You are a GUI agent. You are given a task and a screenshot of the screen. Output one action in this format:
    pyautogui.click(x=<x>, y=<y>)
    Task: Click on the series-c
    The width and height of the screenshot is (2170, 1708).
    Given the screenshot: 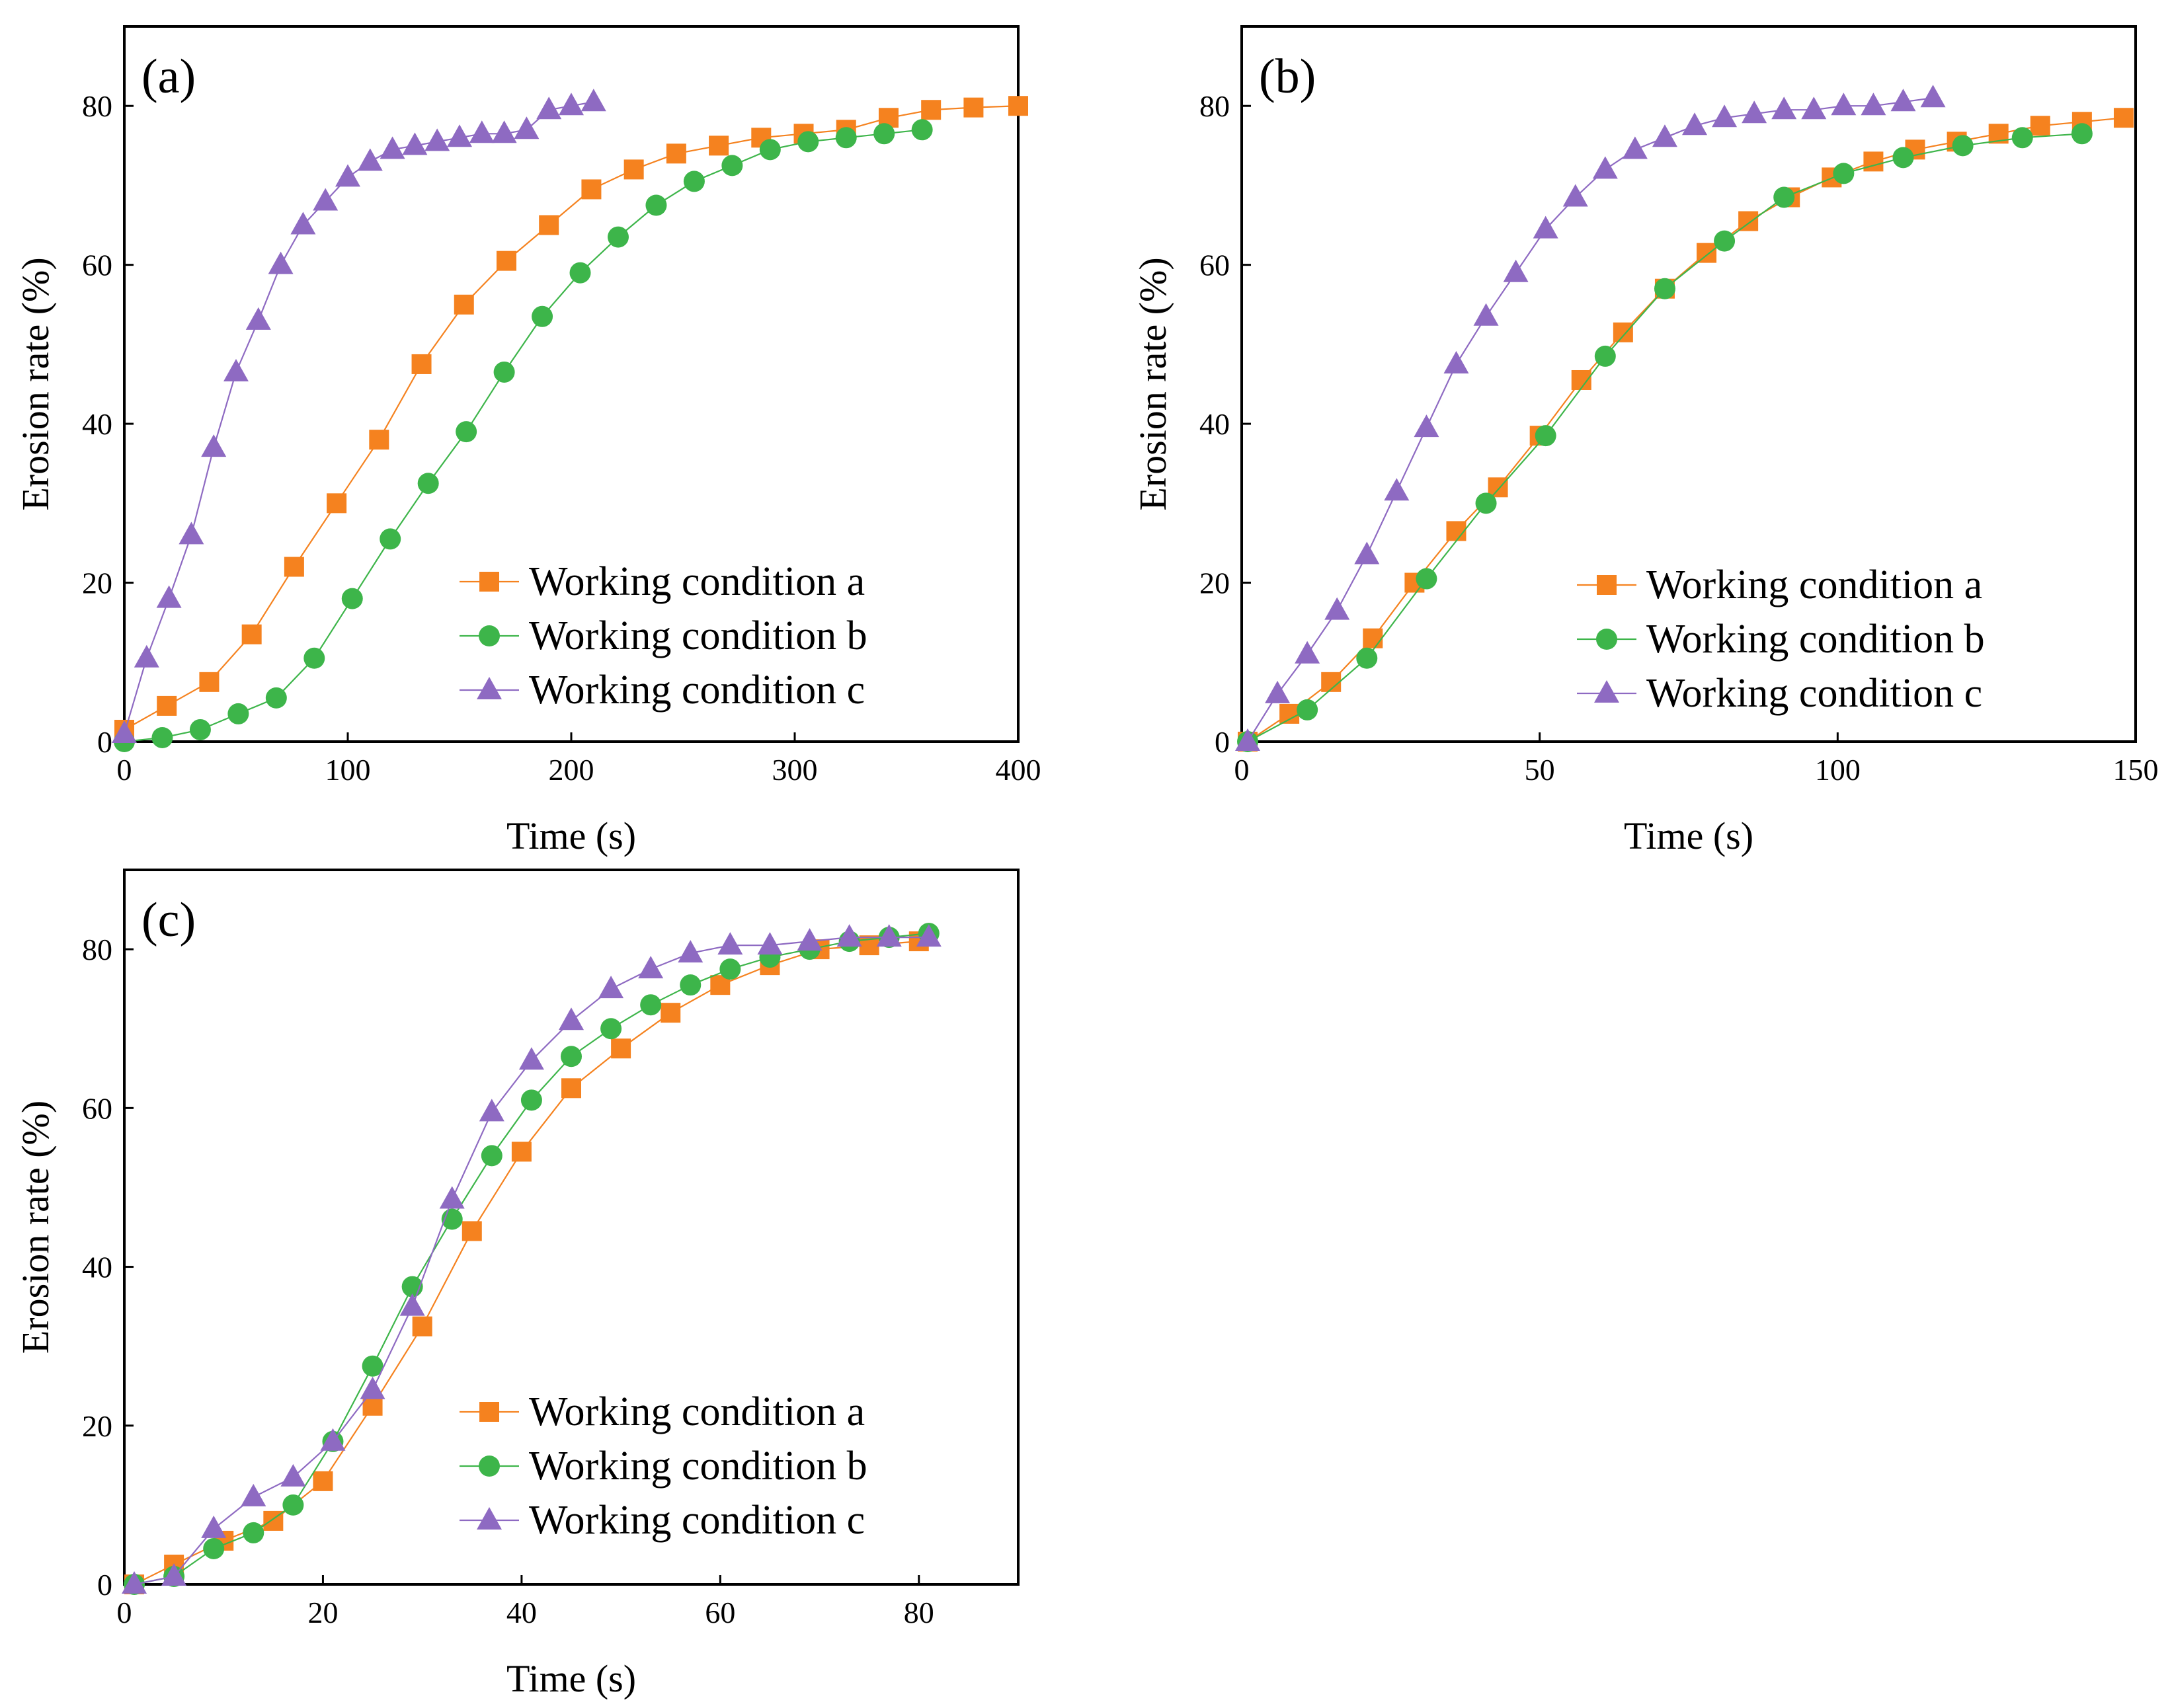 What is the action you would take?
    pyautogui.click(x=359, y=416)
    